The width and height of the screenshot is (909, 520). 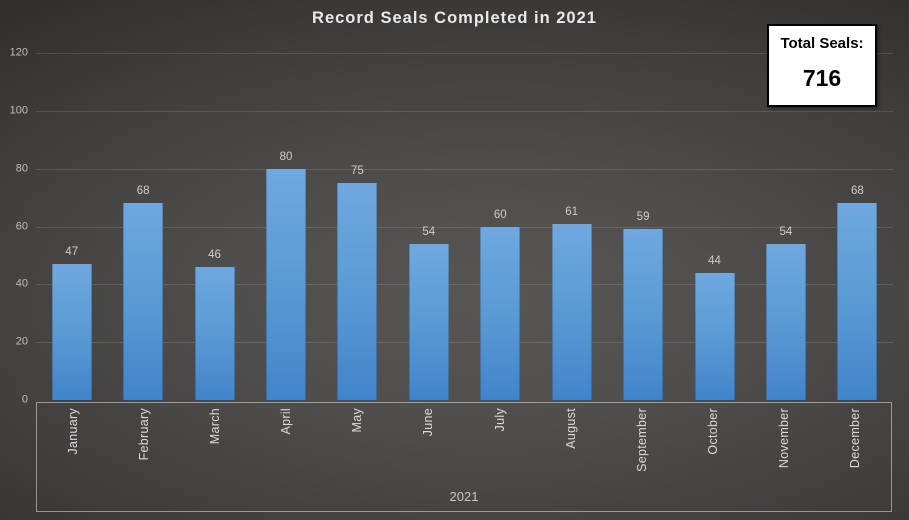 I want to click on bar-value-september: 59, so click(x=643, y=217).